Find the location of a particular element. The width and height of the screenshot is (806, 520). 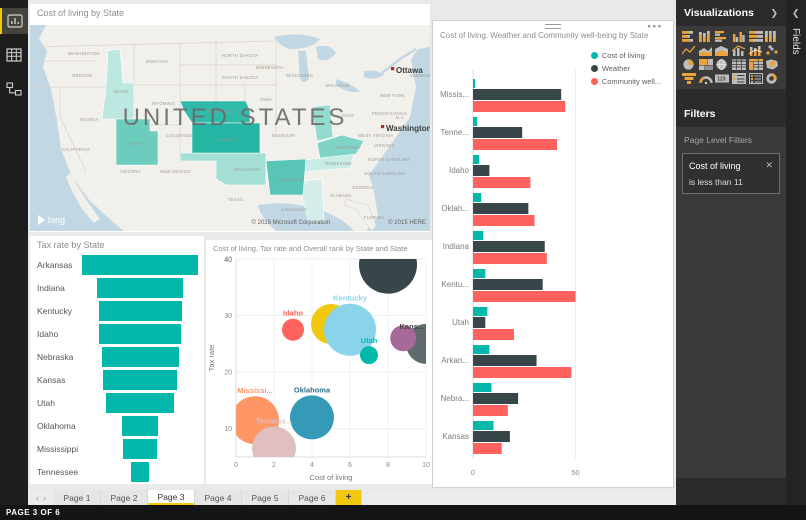

page-tab-page-3: Page 3 is located at coordinates (171, 497).